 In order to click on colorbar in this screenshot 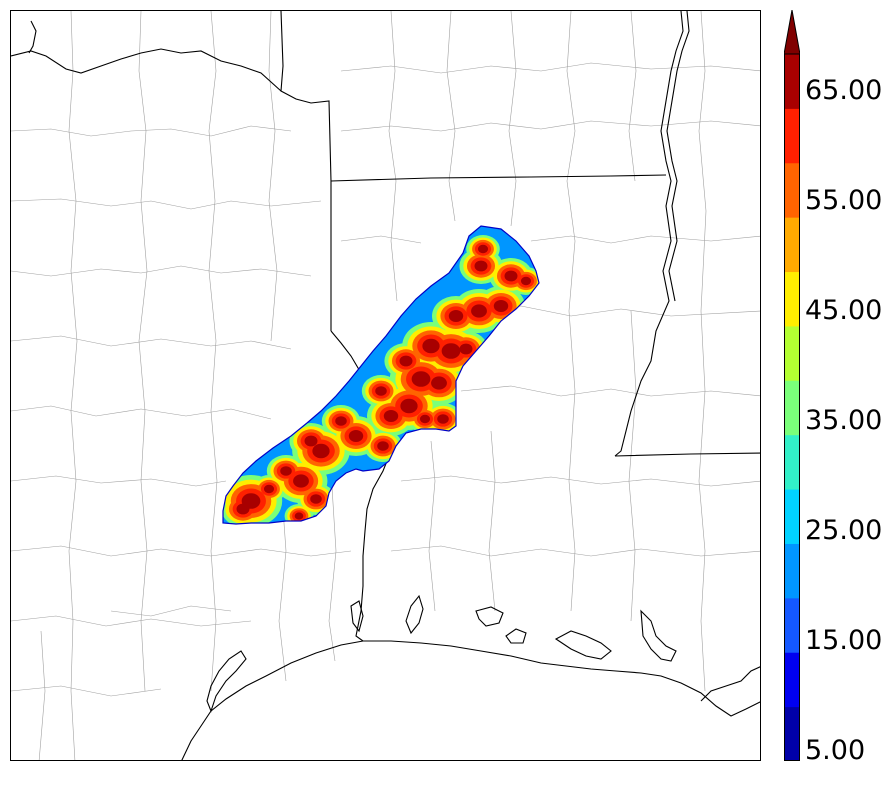, I will do `click(792, 385)`.